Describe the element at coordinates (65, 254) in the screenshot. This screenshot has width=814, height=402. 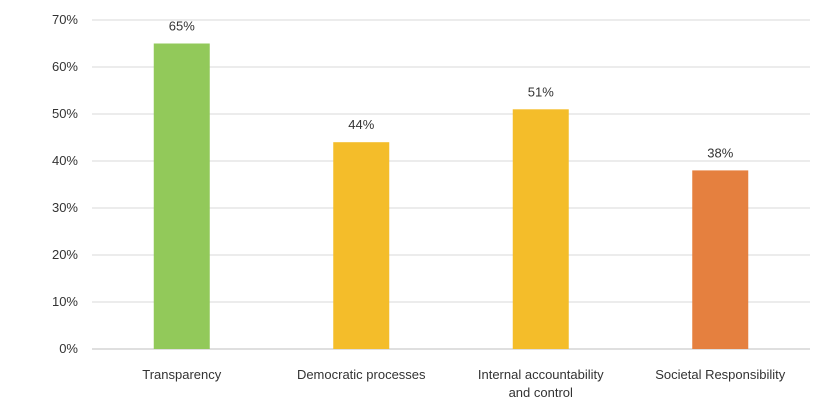
I see `y-tick-label: 20%` at that location.